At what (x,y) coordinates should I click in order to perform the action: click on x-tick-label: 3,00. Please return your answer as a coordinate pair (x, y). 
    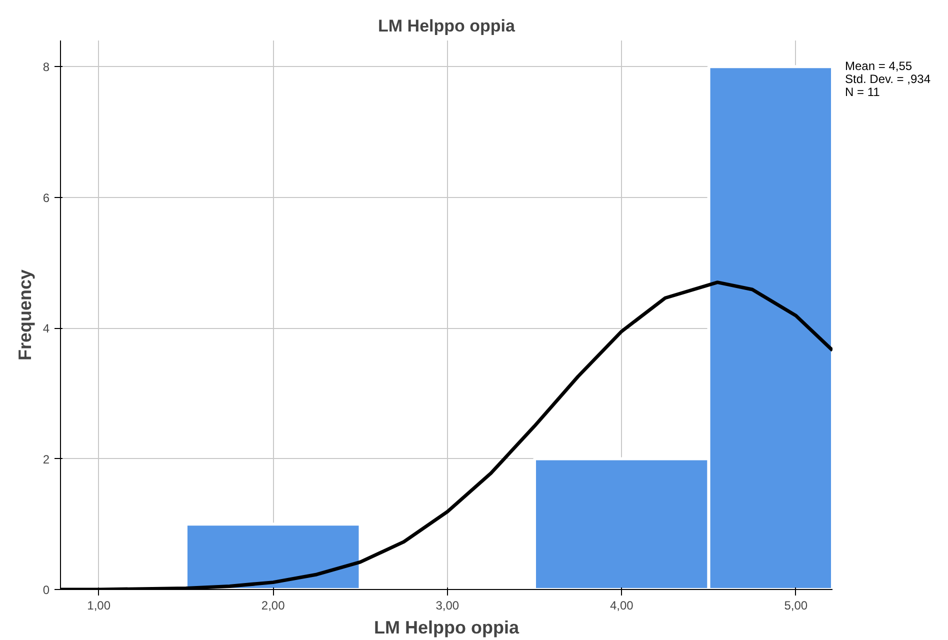
    Looking at the image, I should click on (448, 605).